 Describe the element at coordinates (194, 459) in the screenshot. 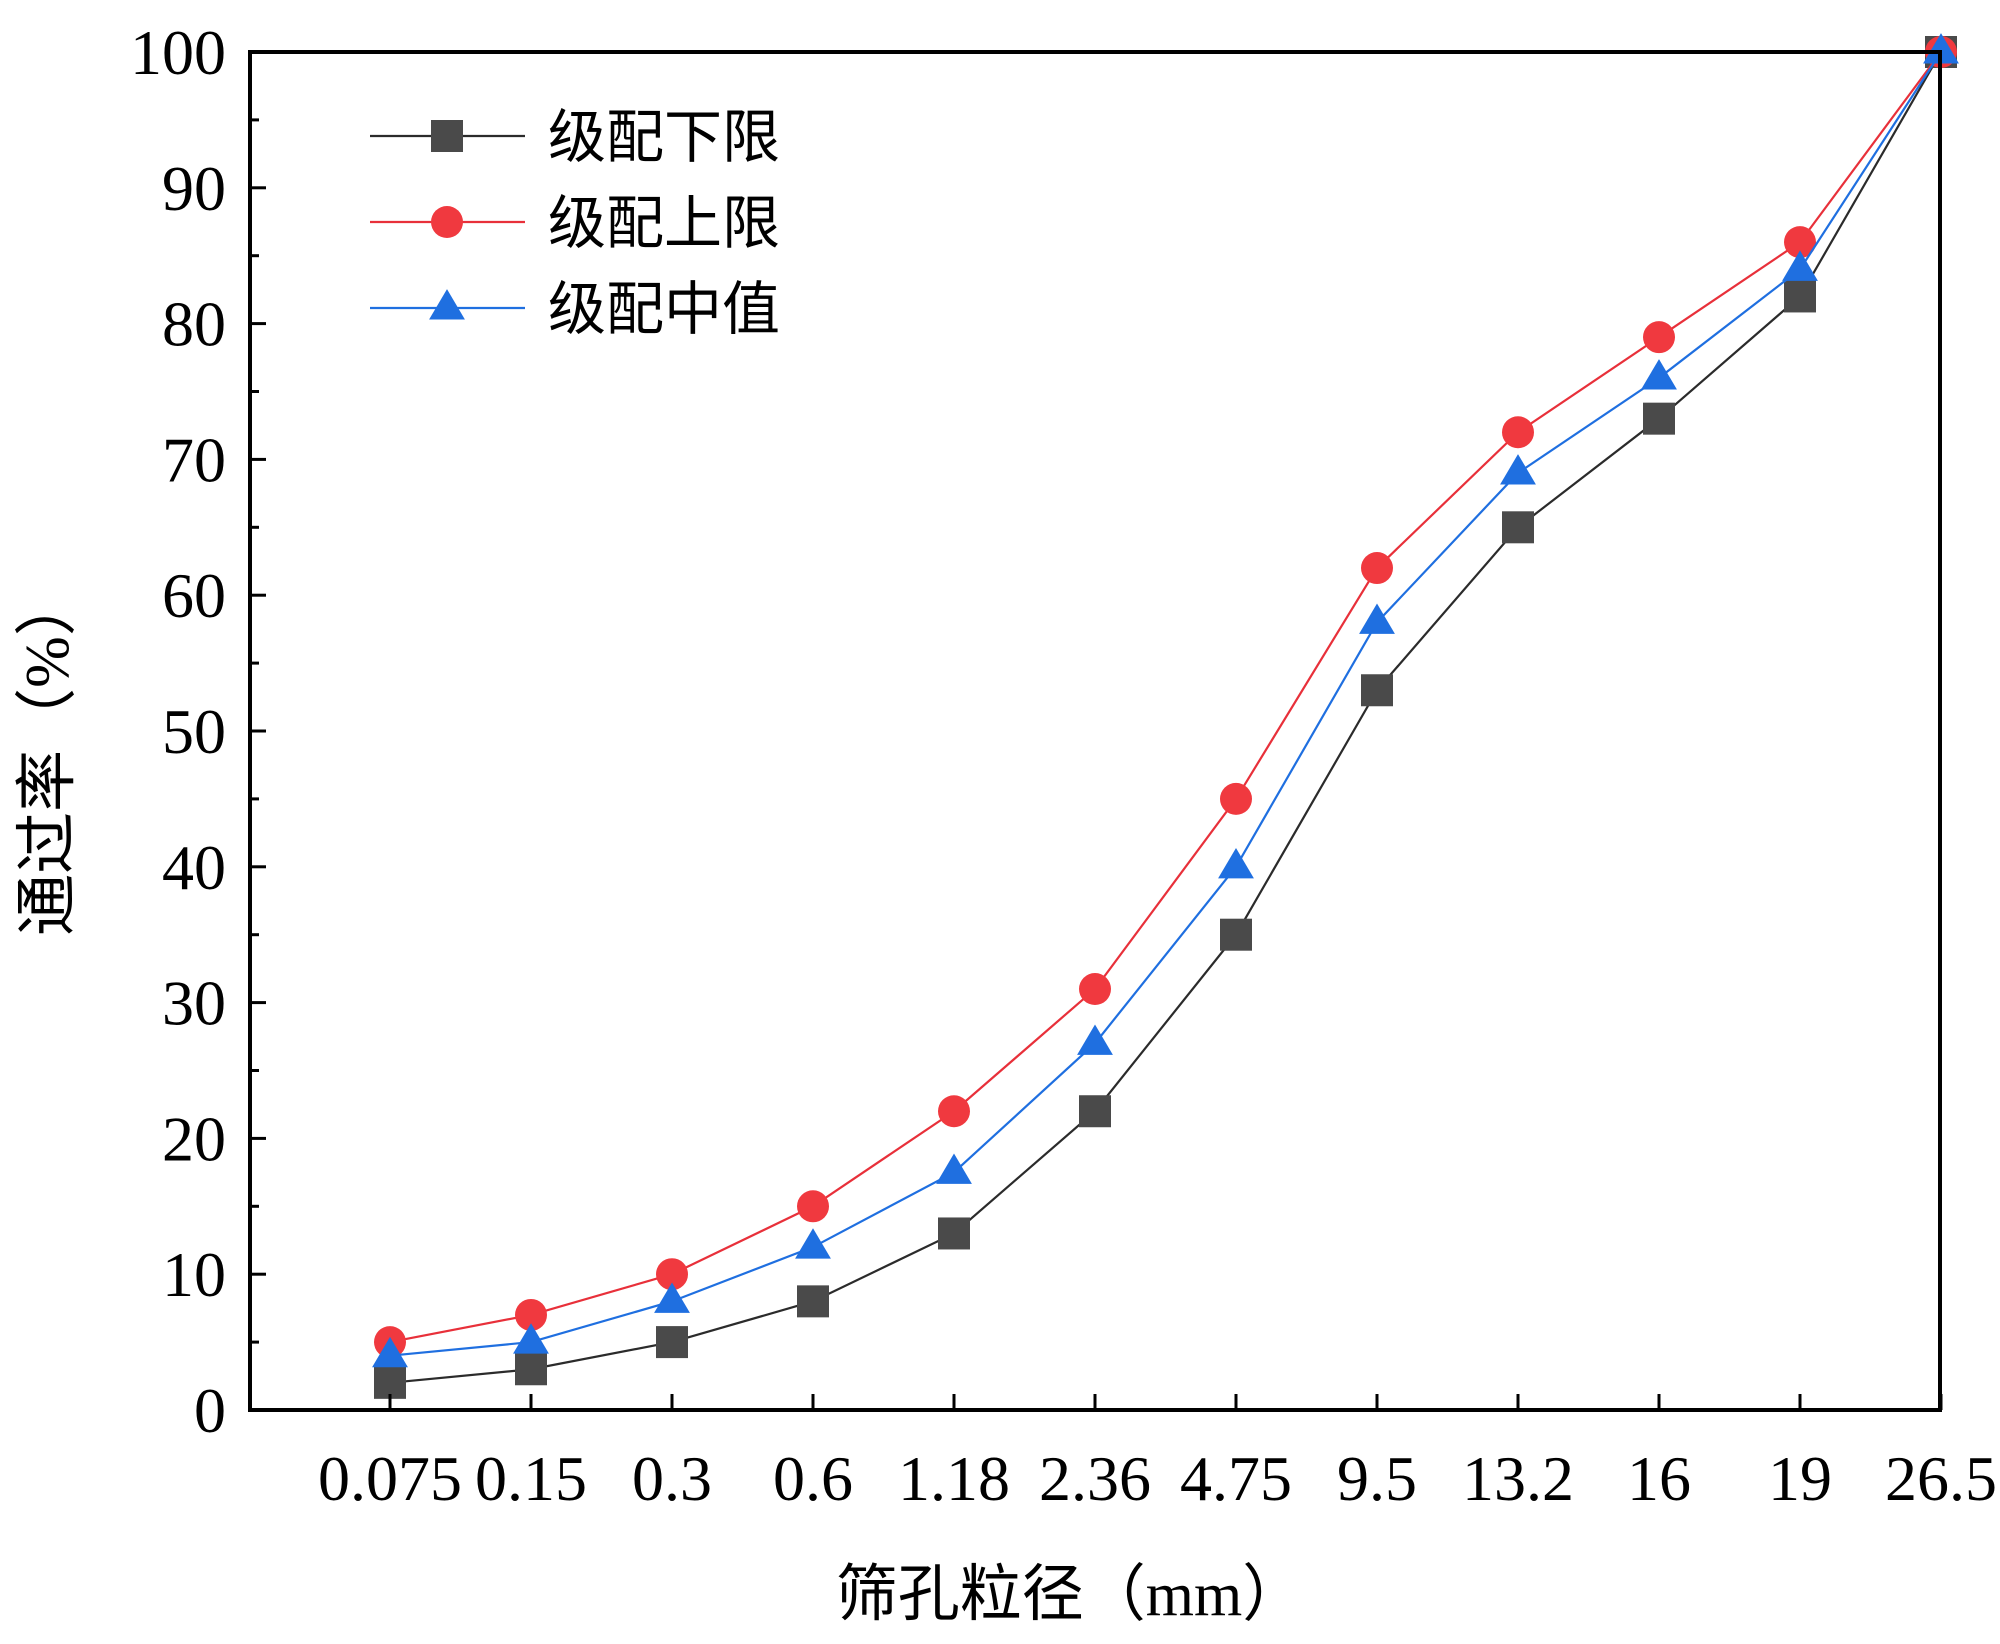

I see `y-tick-label: 70` at that location.